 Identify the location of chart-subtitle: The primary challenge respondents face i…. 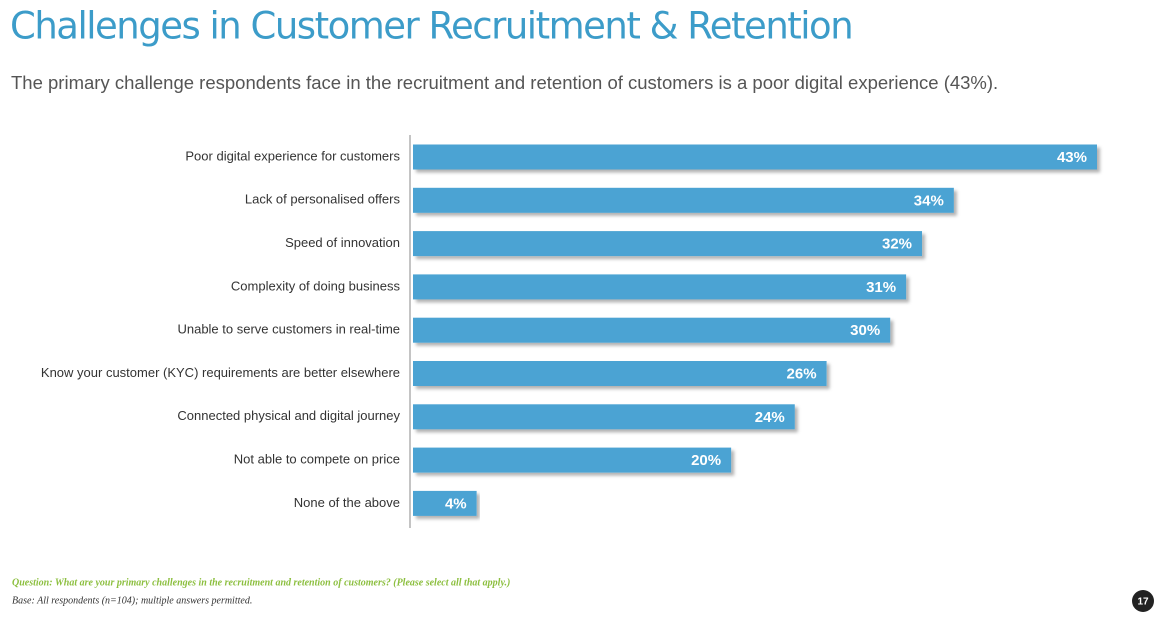
(504, 82).